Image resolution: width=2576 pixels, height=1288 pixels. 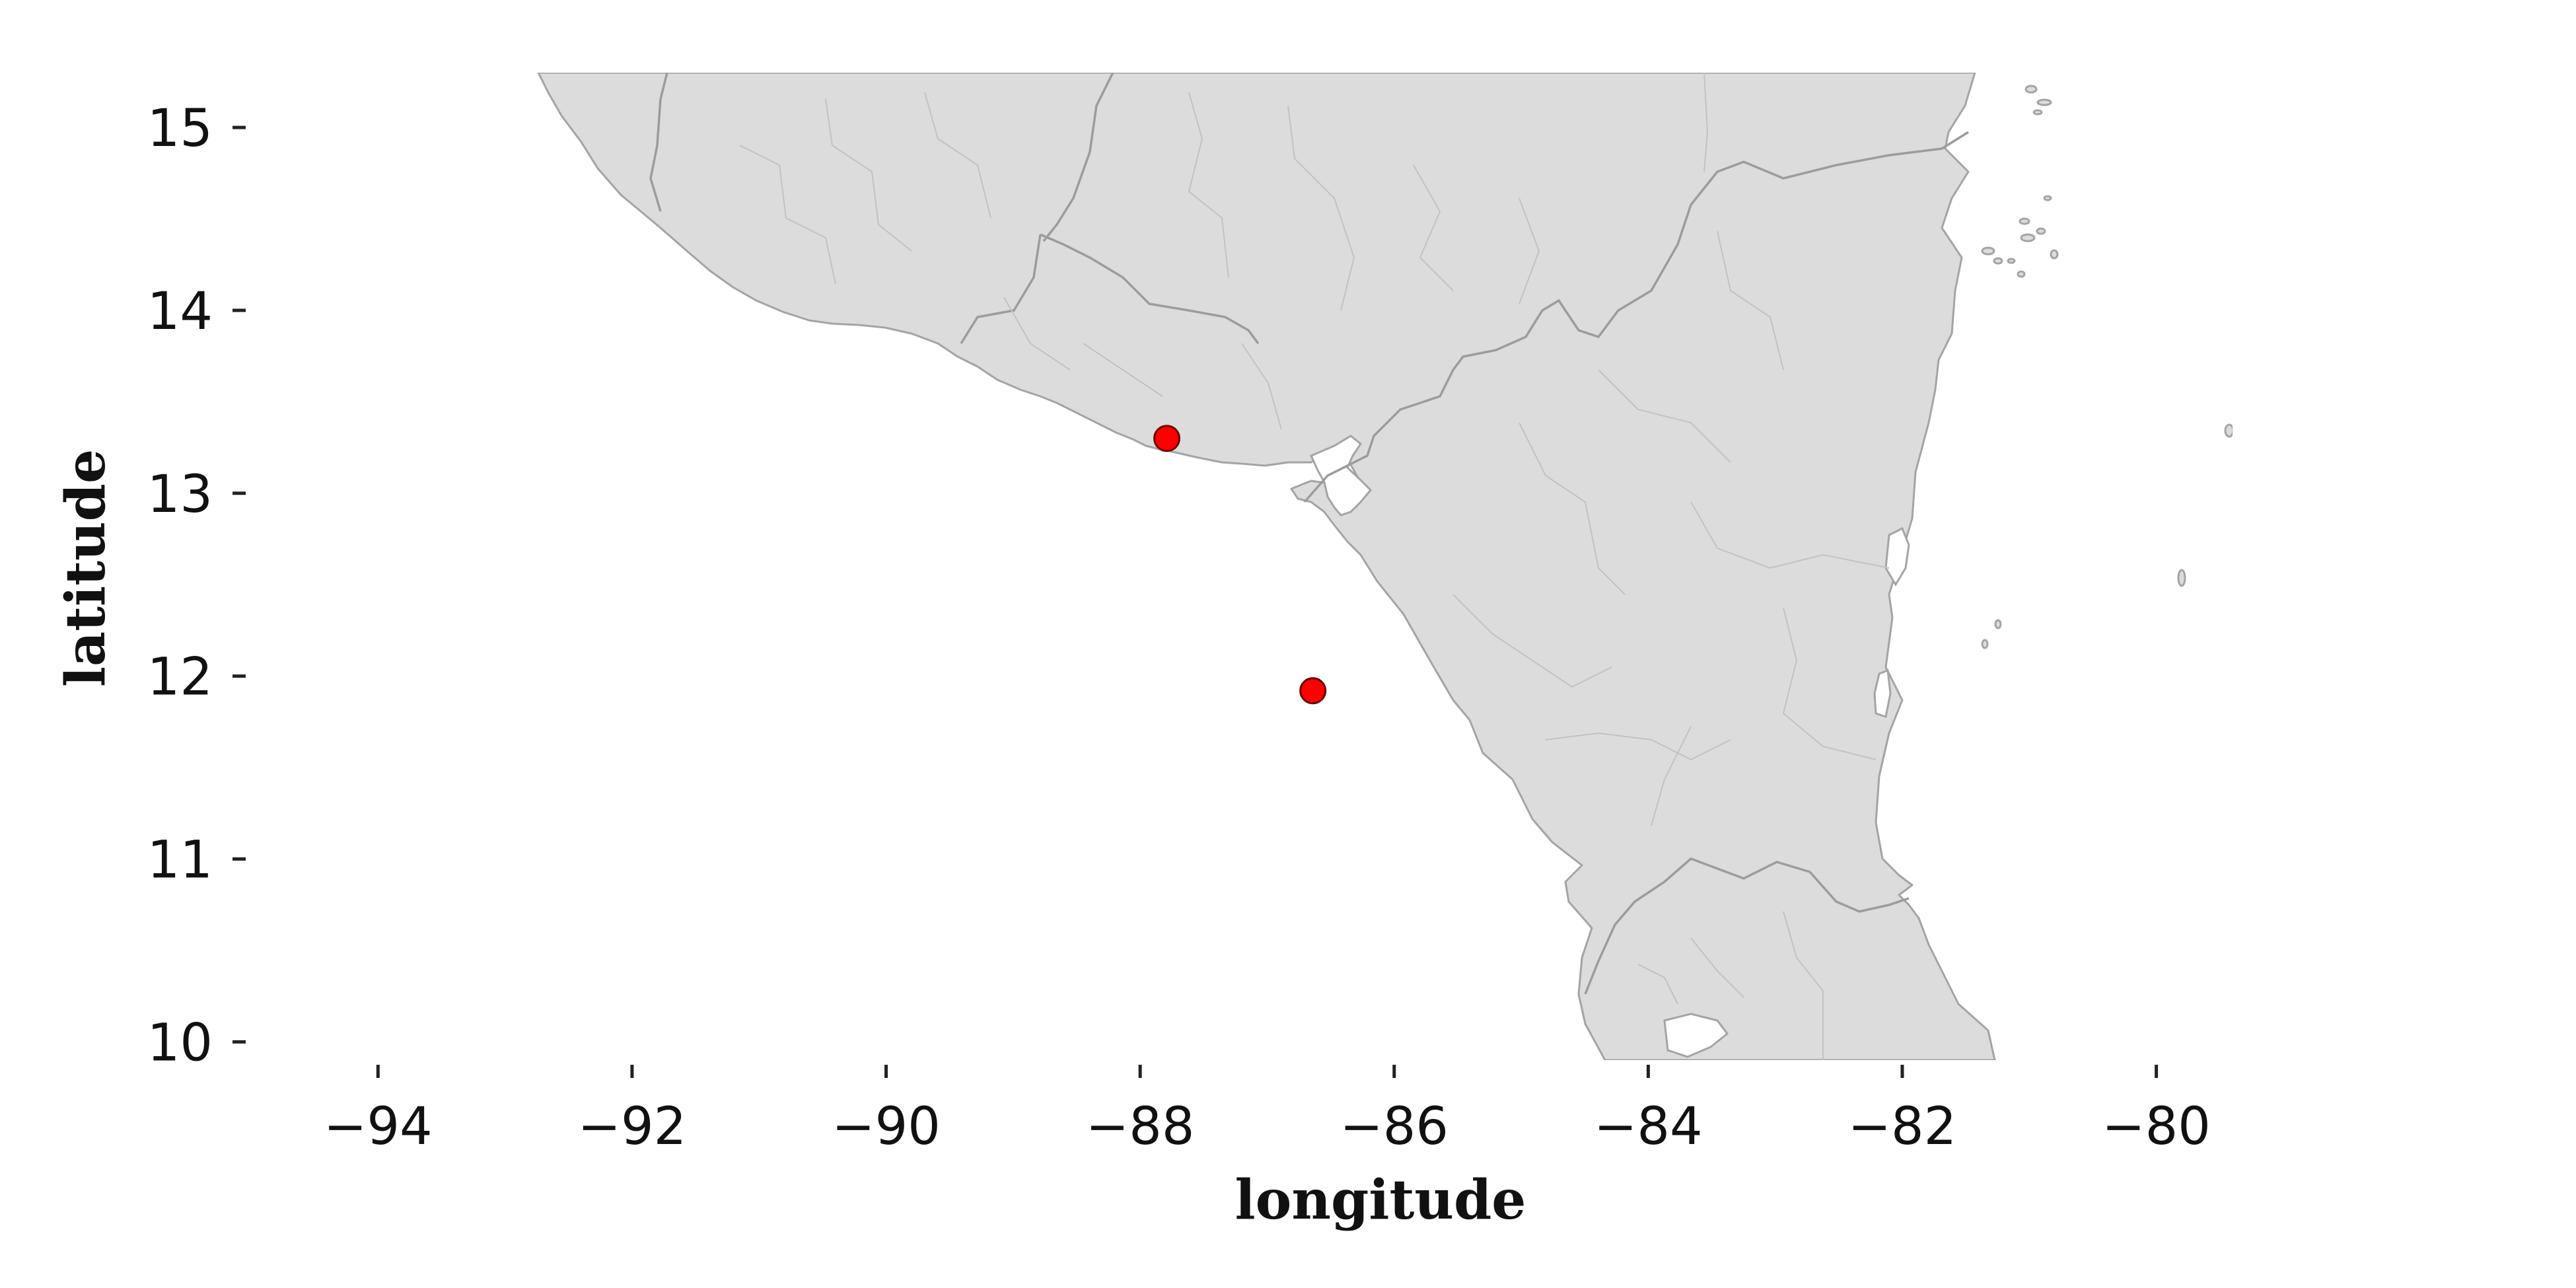 I want to click on x-axis-title: longitude, so click(x=1381, y=1200).